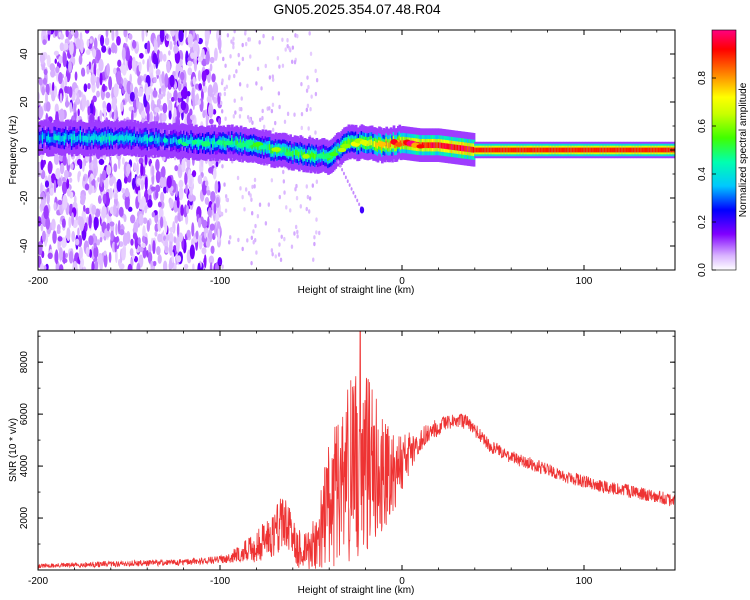 The image size is (750, 600). Describe the element at coordinates (38, 581) in the screenshot. I see `x-tick-label: -200` at that location.